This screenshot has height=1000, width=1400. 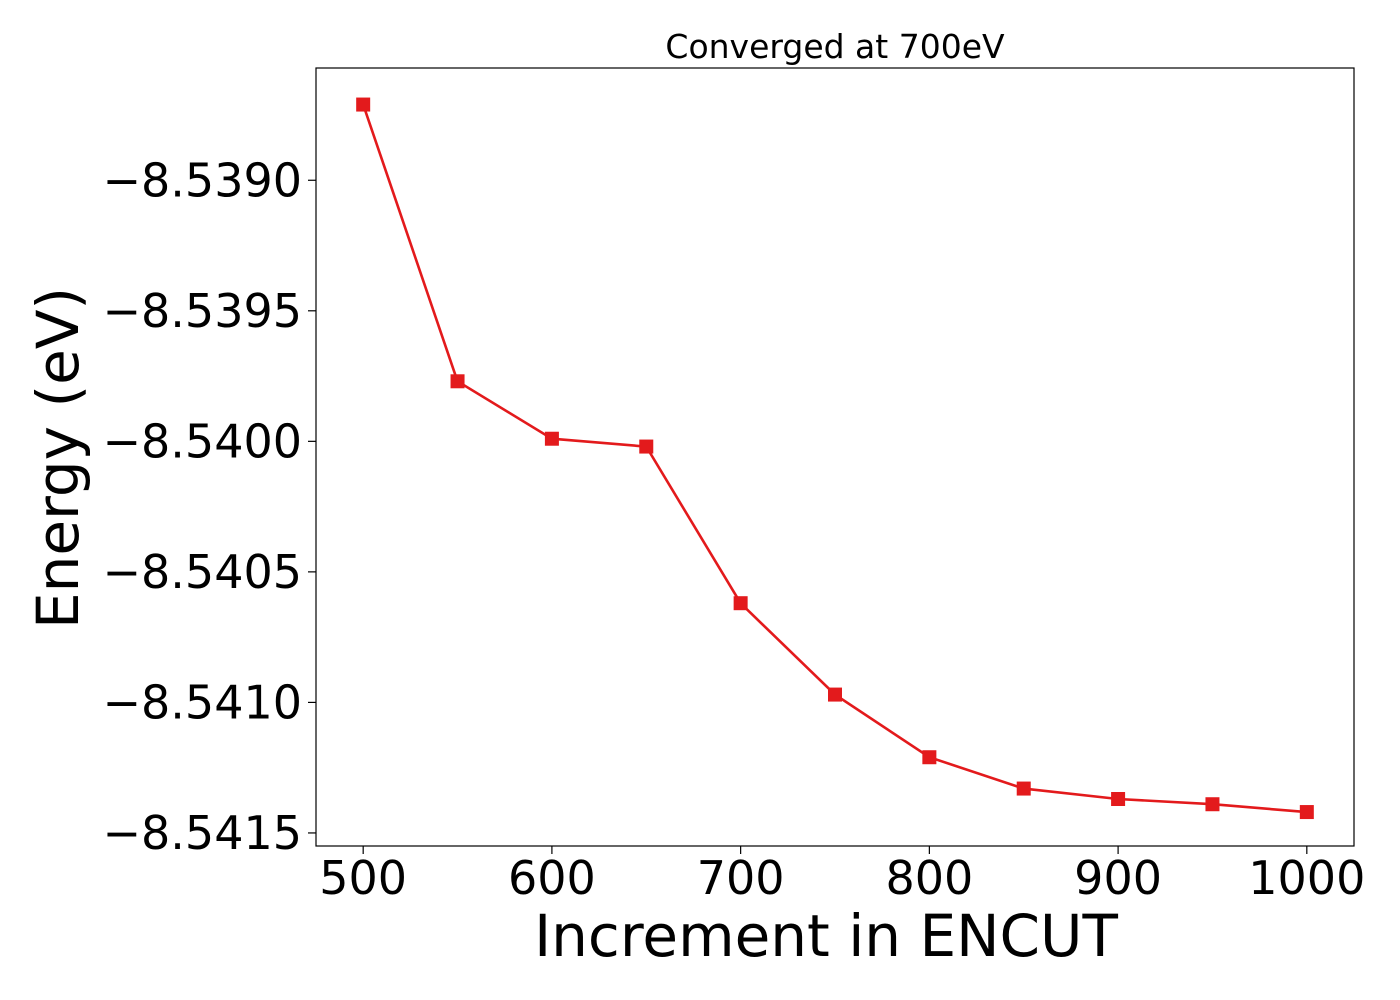 What do you see at coordinates (552, 878) in the screenshot?
I see `x-tick-label: 600` at bounding box center [552, 878].